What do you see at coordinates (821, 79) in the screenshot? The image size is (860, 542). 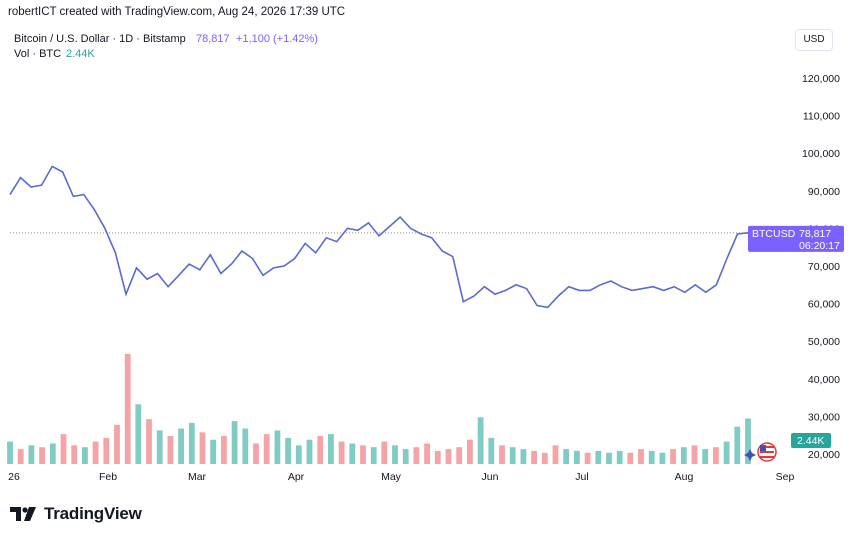 I see `y-tick-label: 120,000` at bounding box center [821, 79].